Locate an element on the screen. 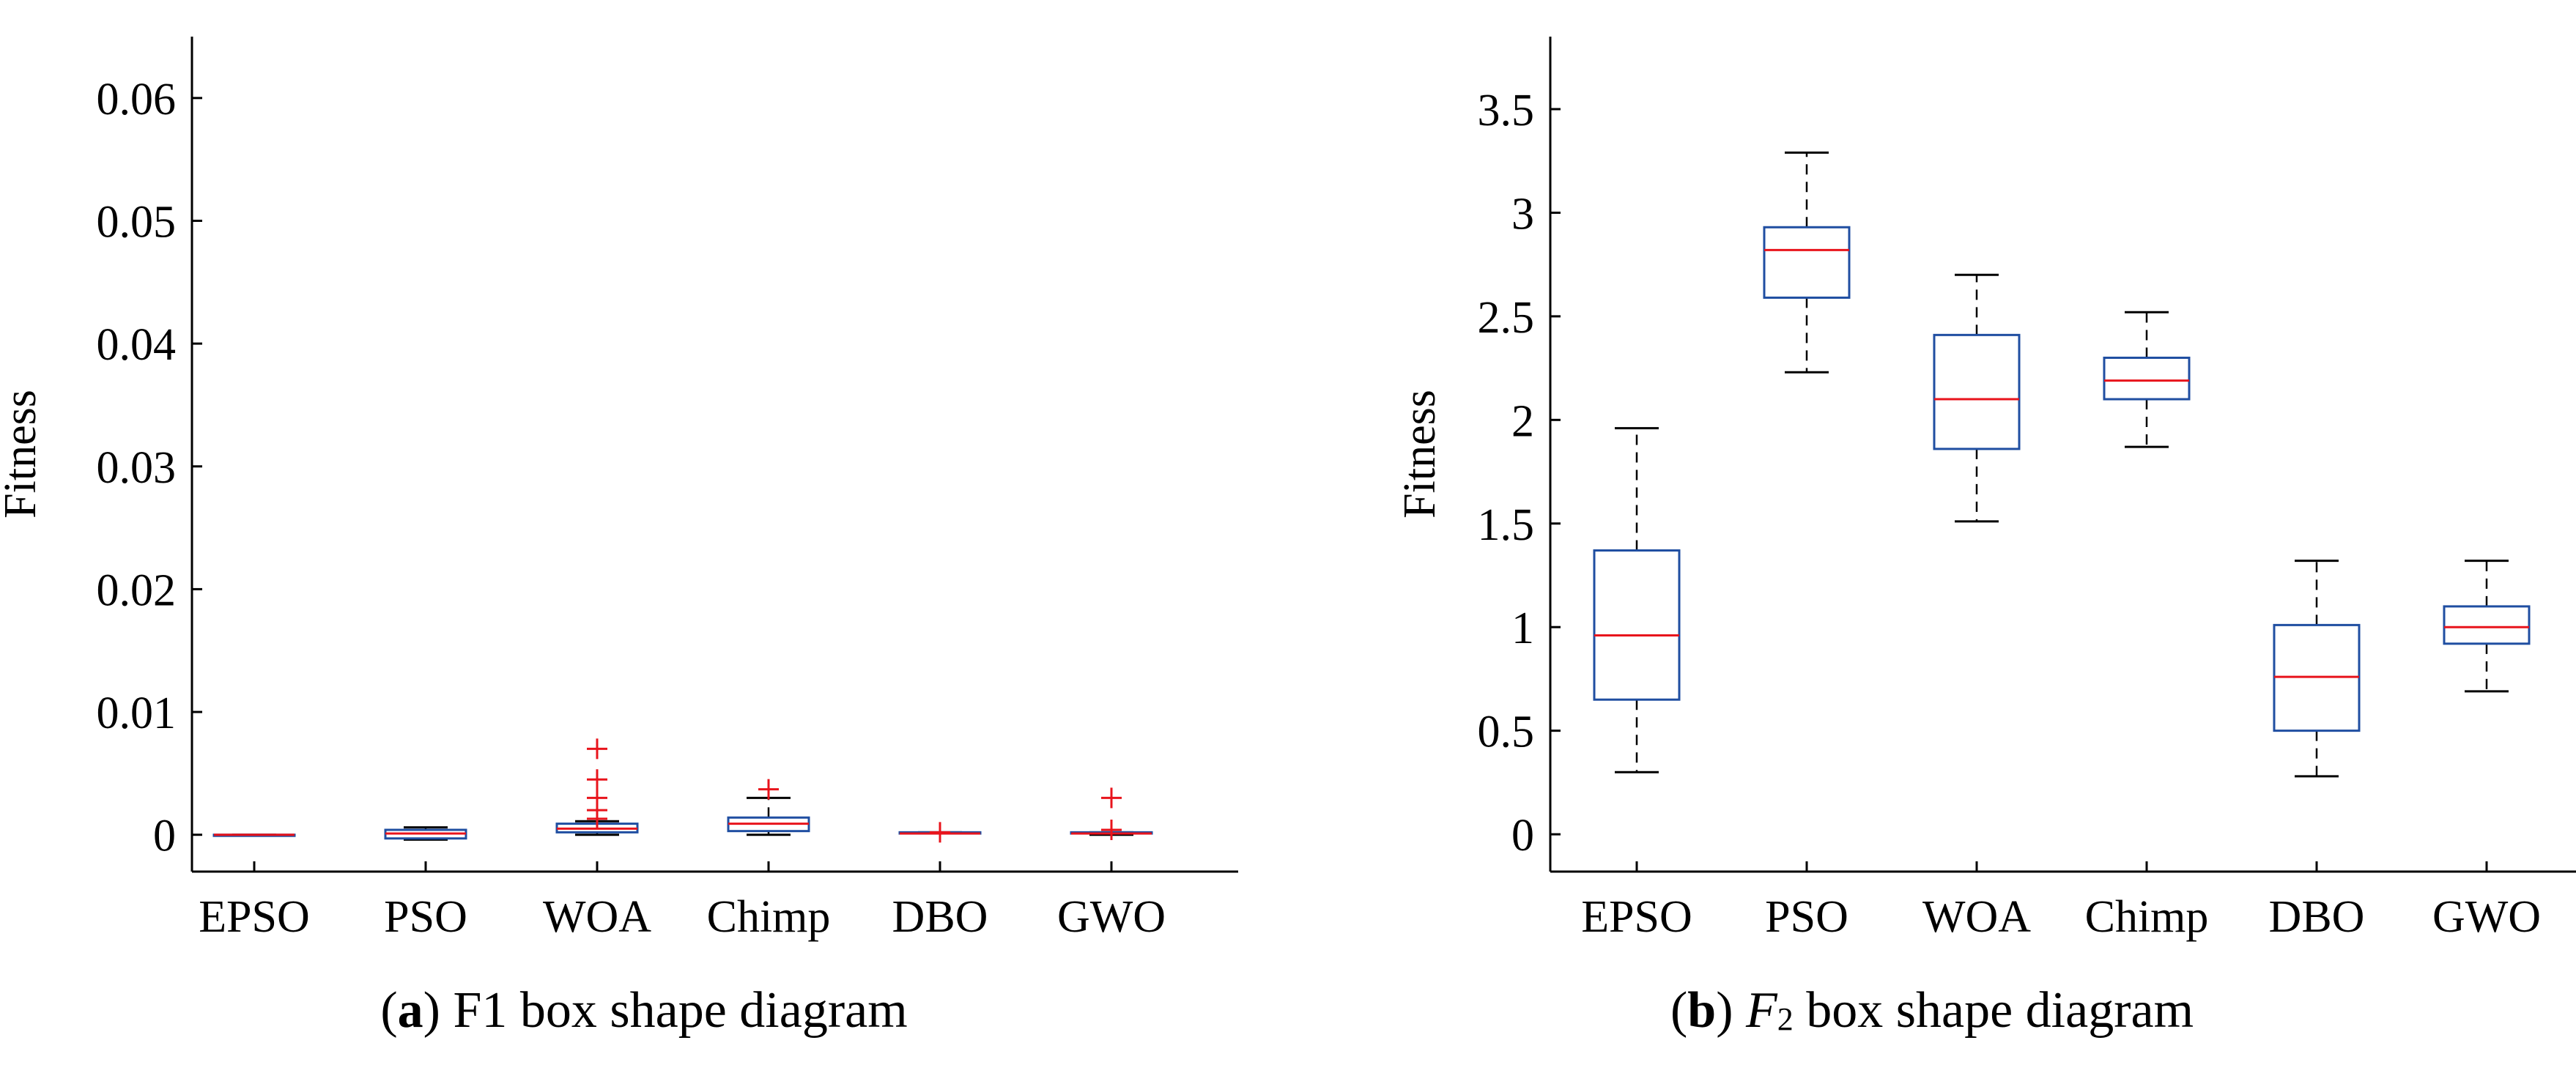 The image size is (2576, 1084). chart-b-y-tick-label: 0 is located at coordinates (1522, 836).